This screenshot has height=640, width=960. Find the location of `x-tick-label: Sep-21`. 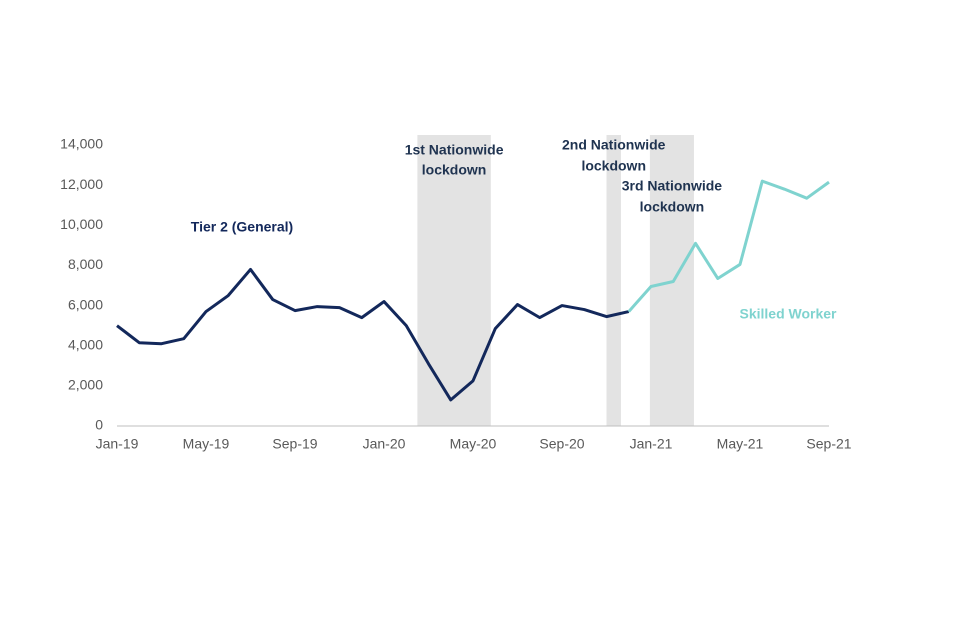

x-tick-label: Sep-21 is located at coordinates (828, 444).